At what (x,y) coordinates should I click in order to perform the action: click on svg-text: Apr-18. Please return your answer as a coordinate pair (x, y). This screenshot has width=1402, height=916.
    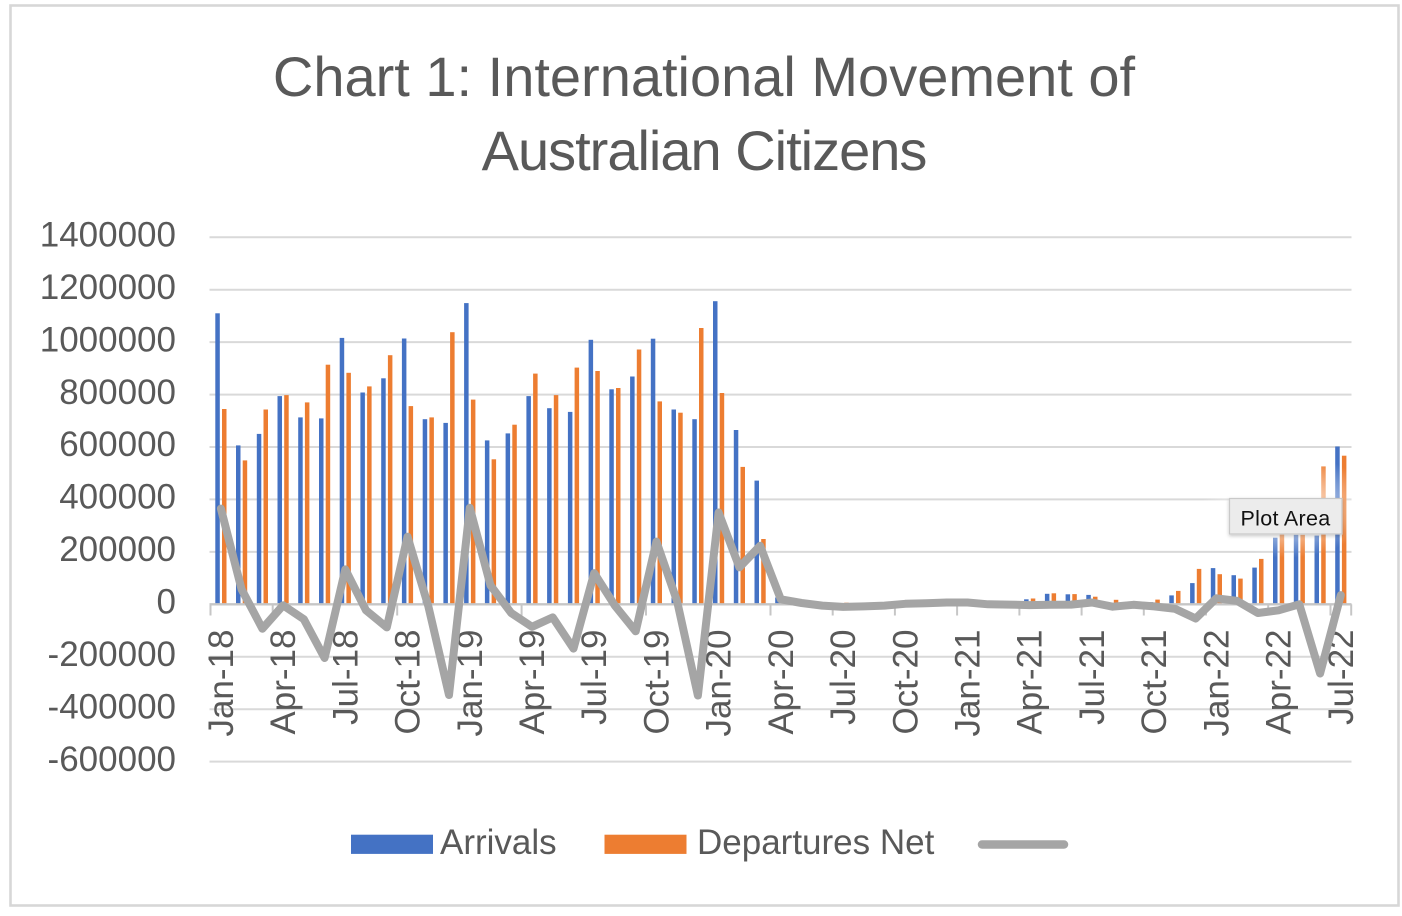
    Looking at the image, I should click on (283, 682).